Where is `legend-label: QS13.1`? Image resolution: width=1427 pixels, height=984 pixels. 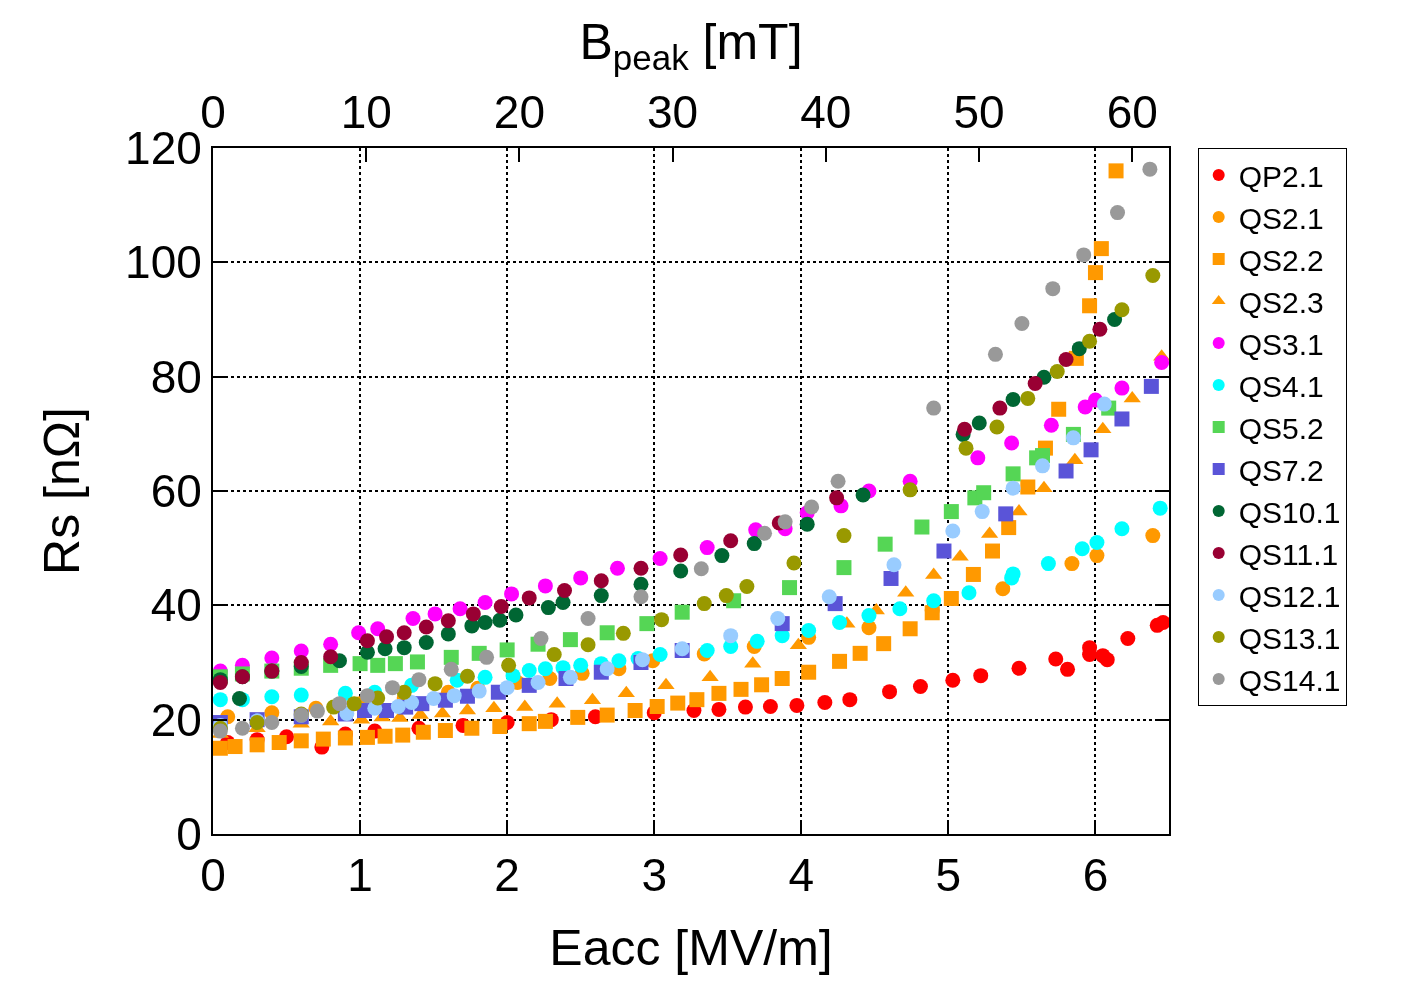 legend-label: QS13.1 is located at coordinates (1289, 638).